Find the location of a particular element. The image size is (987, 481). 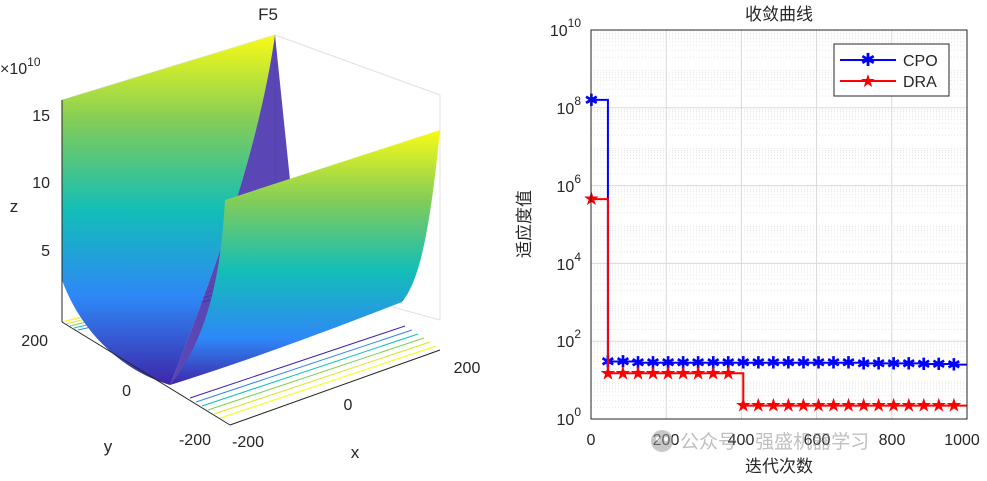

y-tick-label: 10¹⁰ is located at coordinates (565, 28).